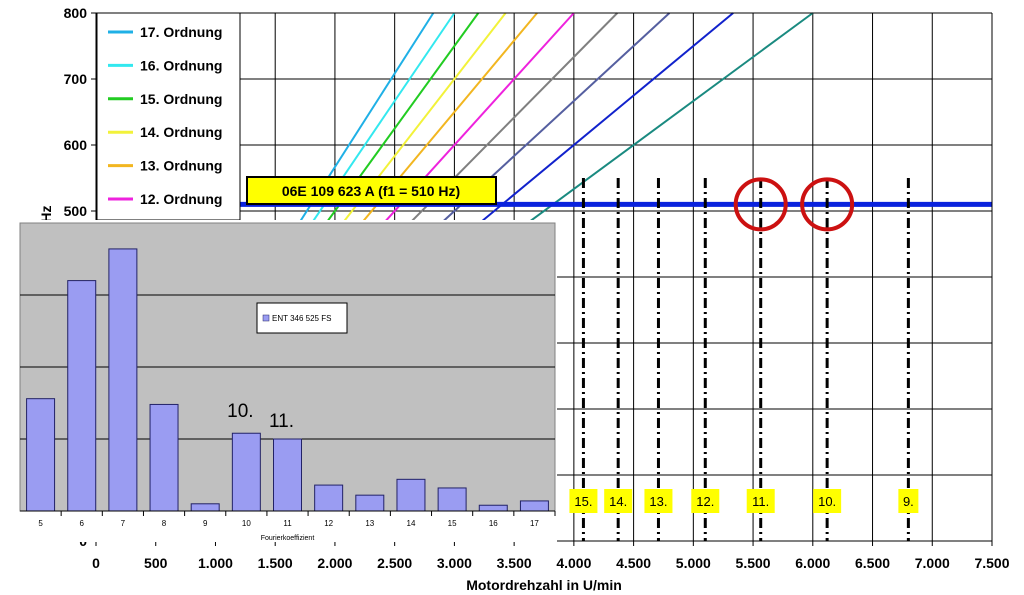 This screenshot has width=1024, height=595. I want to click on inset-legend-entry: ENT 346 525 FS, so click(301, 318).